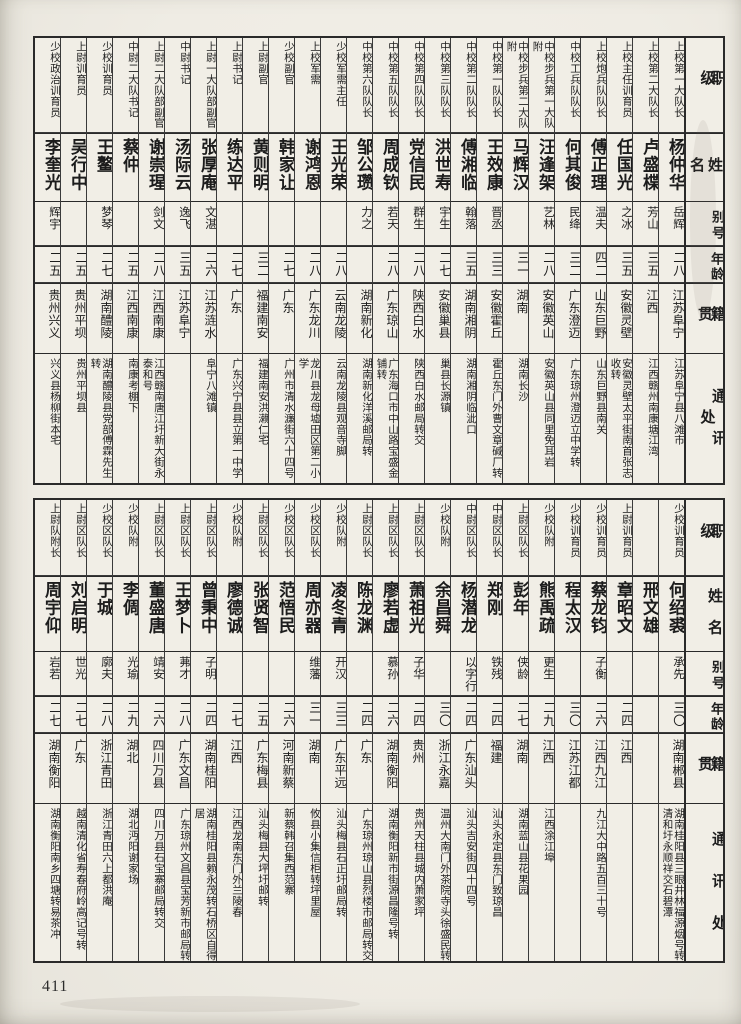  I want to click on person-column: 中校步兵第一大队附 汪逢架 艺林 二八 安徽英山 安徽英山县同里免耳岩, so click(542, 260).